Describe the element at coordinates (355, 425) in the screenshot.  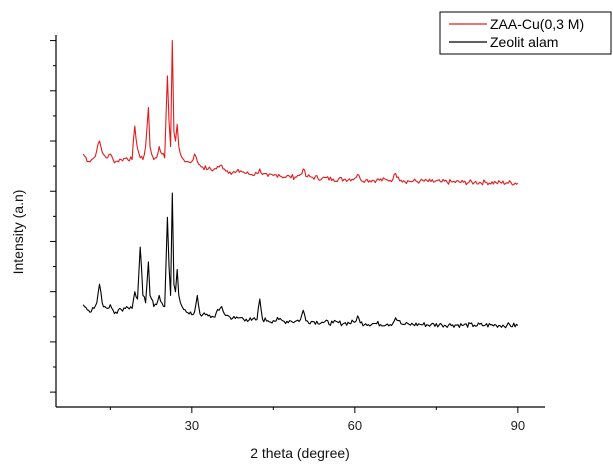
I see `x-tick-label-60: 60` at that location.